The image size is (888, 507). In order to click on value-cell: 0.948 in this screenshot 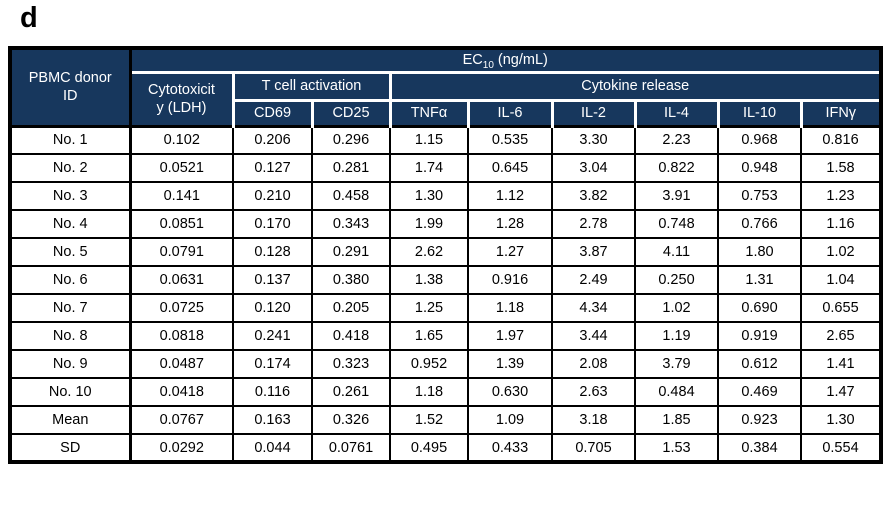, I will do `click(759, 168)`.